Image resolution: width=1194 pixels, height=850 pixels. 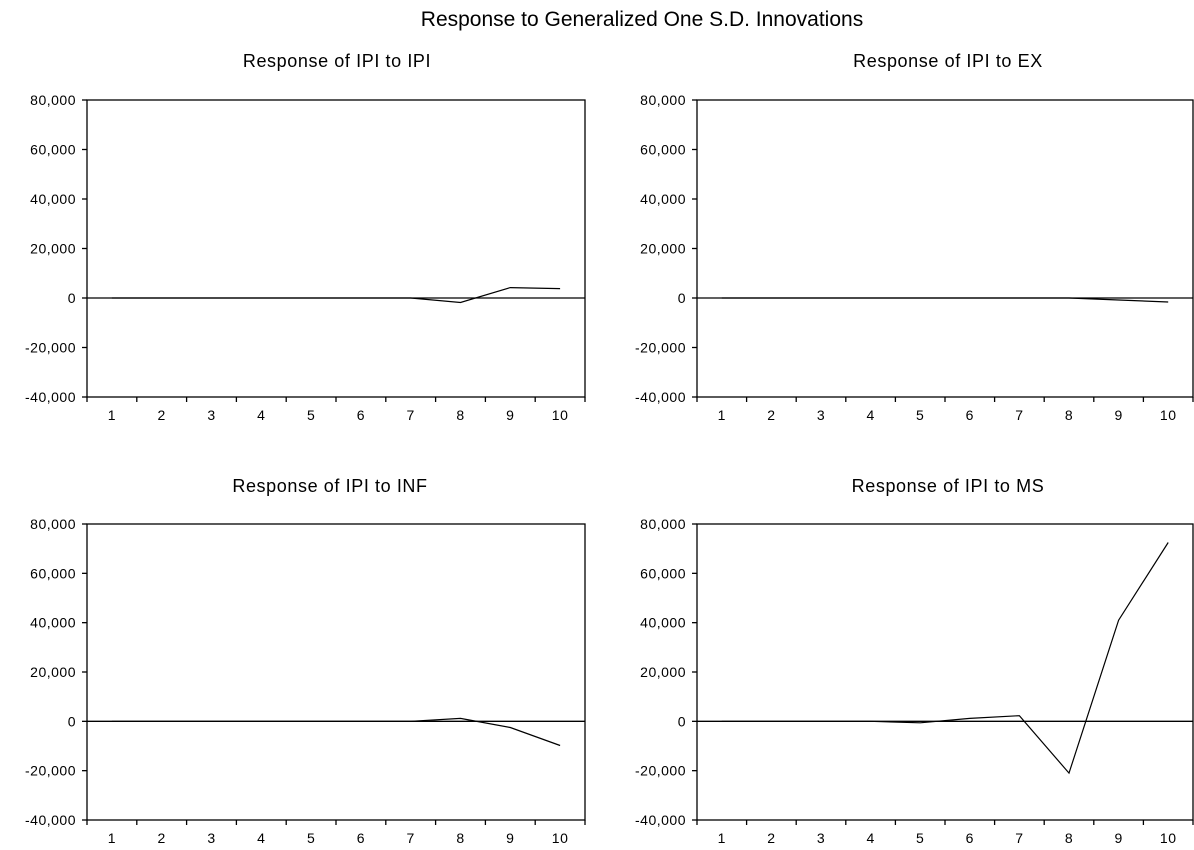 What do you see at coordinates (948, 486) in the screenshot?
I see `panel-title-ipi-to-ms: Response of IPI to MS` at bounding box center [948, 486].